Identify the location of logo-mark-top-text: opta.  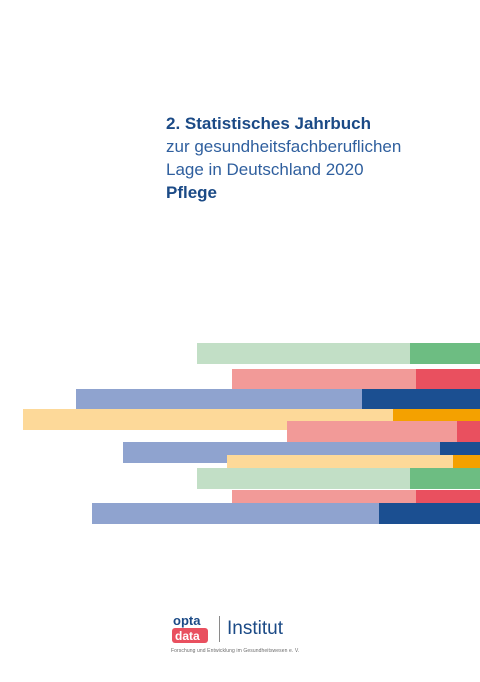
(187, 620).